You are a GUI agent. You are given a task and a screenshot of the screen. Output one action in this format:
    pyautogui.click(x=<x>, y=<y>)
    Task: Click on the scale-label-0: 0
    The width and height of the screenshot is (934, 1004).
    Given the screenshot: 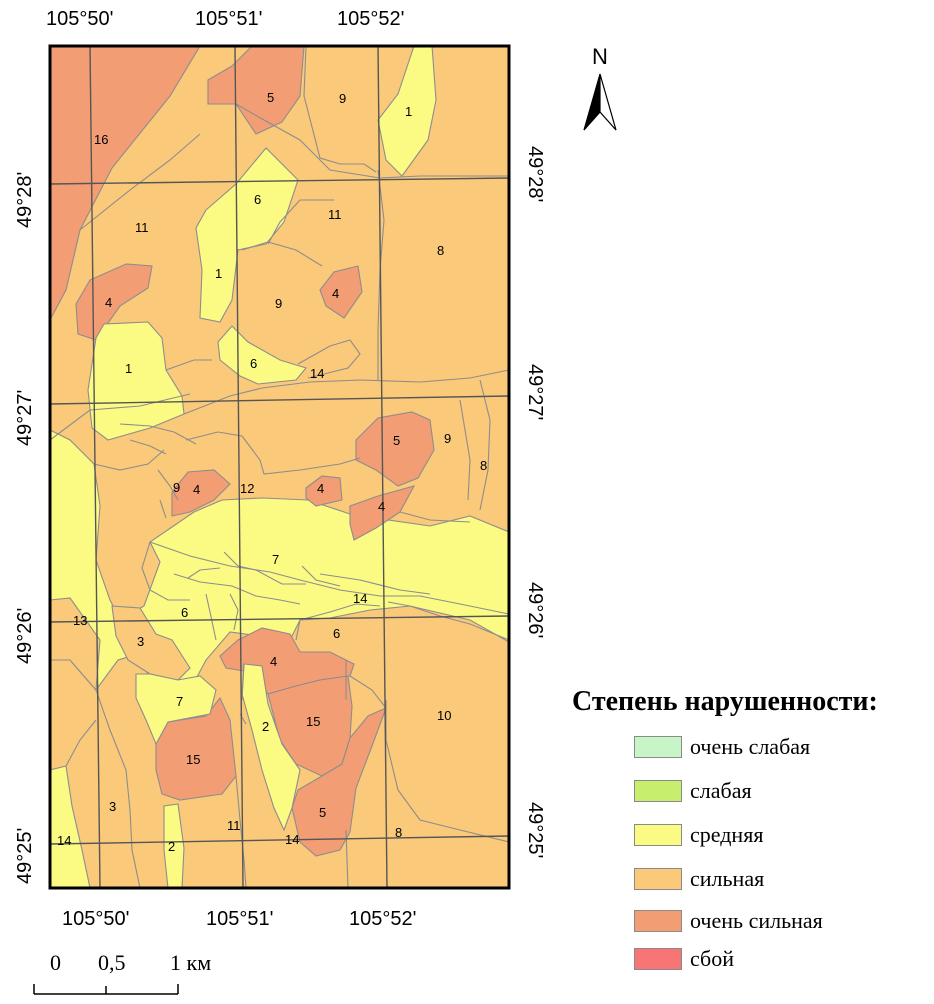 What is the action you would take?
    pyautogui.click(x=55, y=962)
    